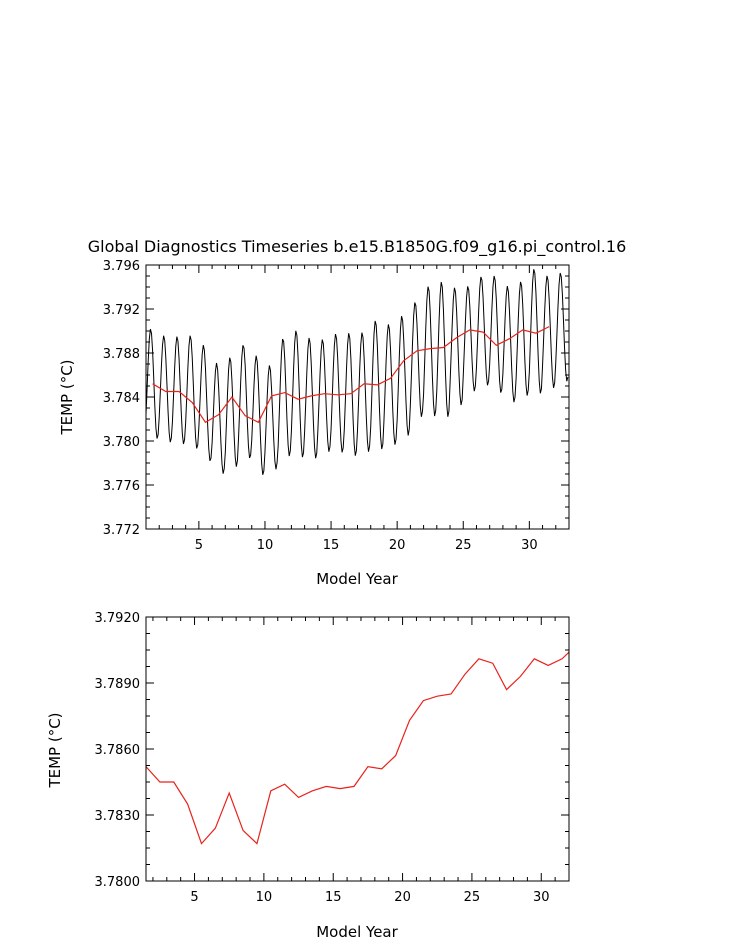  I want to click on bottom-y-axis-label: TEMP (°C), so click(55, 750).